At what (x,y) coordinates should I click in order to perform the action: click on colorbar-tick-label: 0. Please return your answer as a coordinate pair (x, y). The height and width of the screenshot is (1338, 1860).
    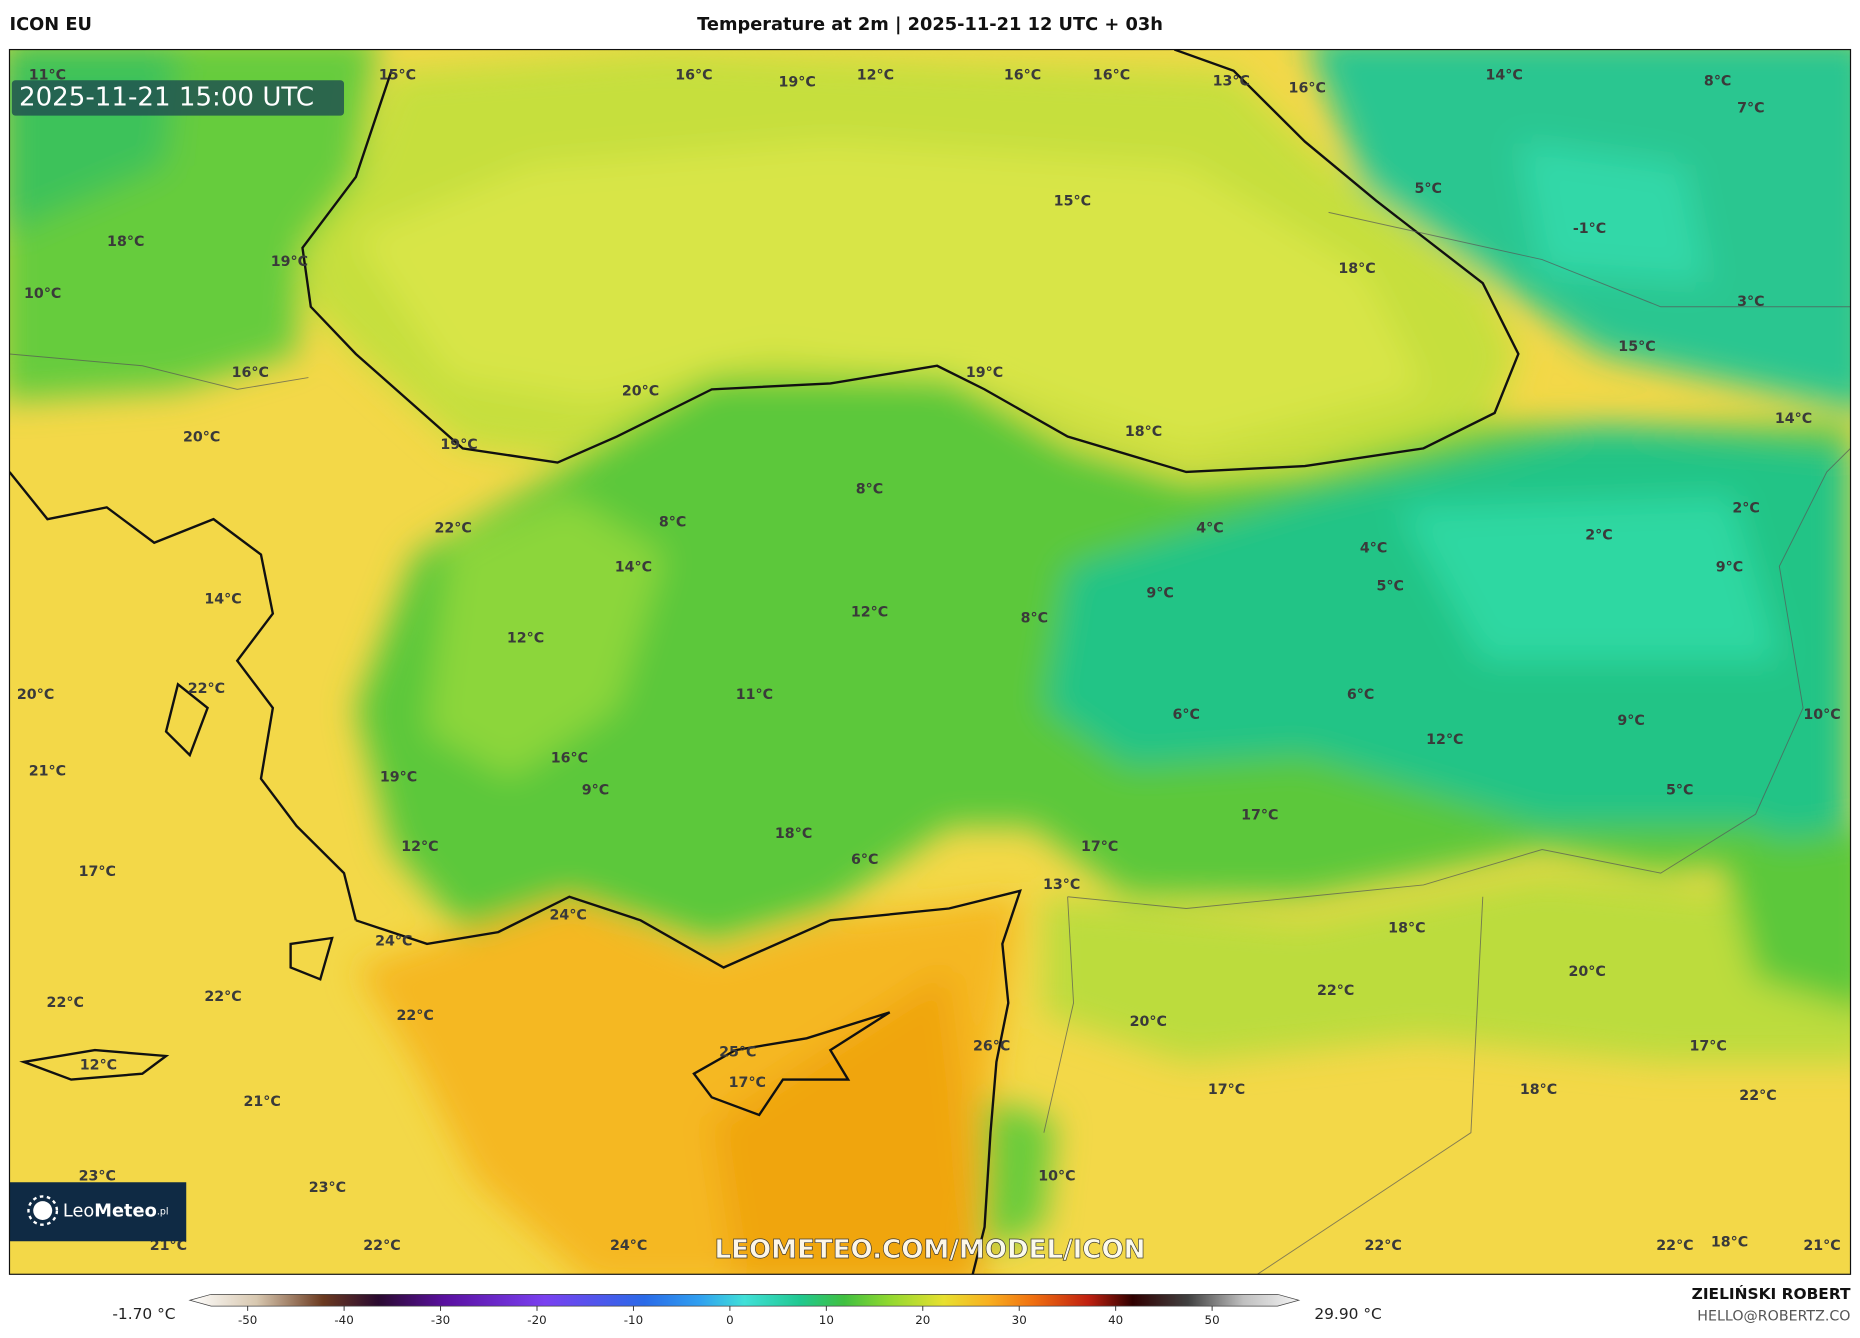
    Looking at the image, I should click on (730, 1320).